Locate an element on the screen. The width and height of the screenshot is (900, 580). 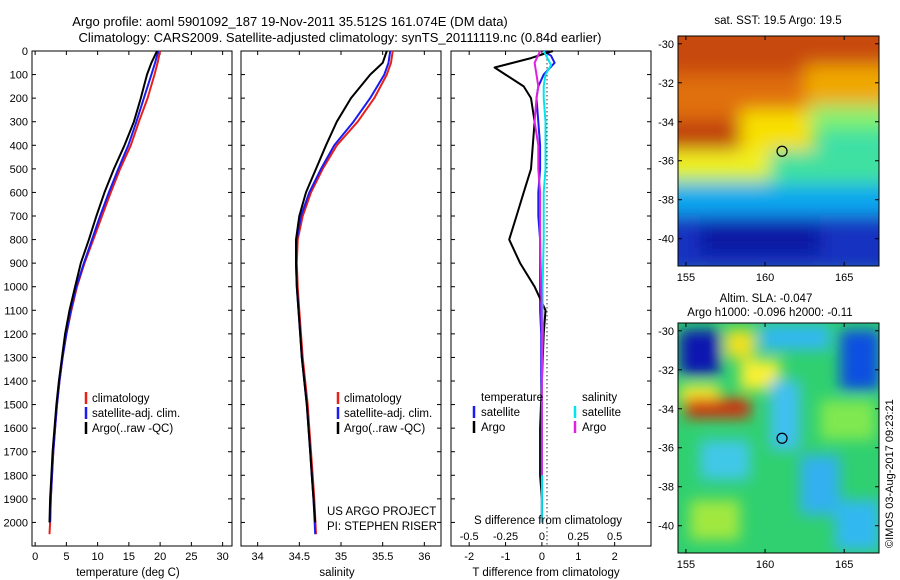
temperature-lines is located at coordinates (105, 292).